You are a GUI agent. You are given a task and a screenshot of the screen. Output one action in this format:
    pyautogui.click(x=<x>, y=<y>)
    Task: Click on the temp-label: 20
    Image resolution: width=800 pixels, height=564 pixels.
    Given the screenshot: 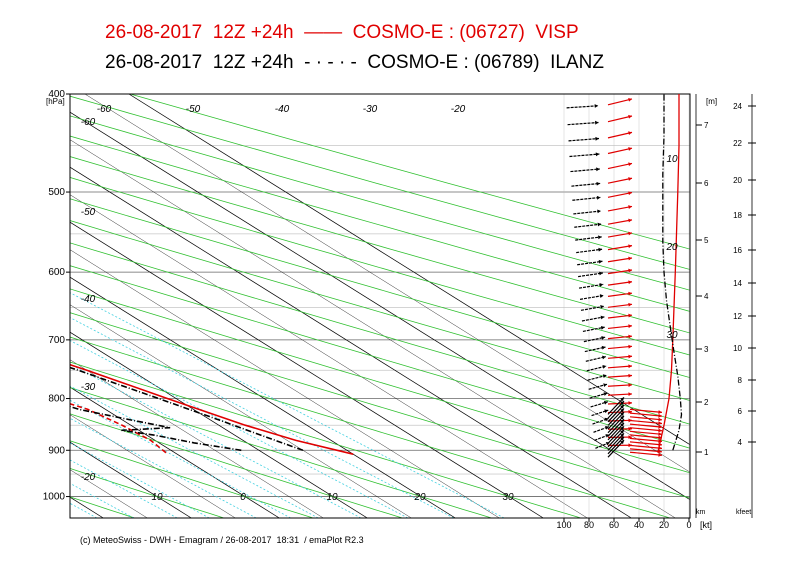 What is the action you would take?
    pyautogui.click(x=419, y=497)
    